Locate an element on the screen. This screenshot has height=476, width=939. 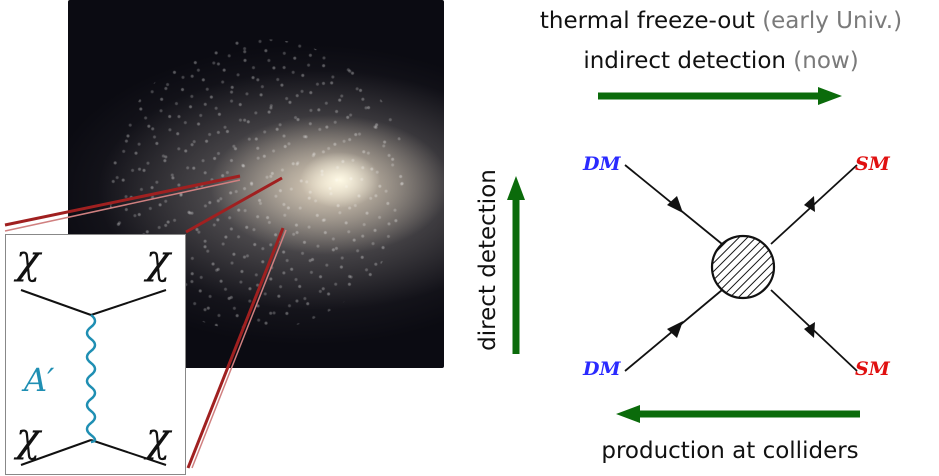
arrowhead-dm-top is located at coordinates (675, 204).